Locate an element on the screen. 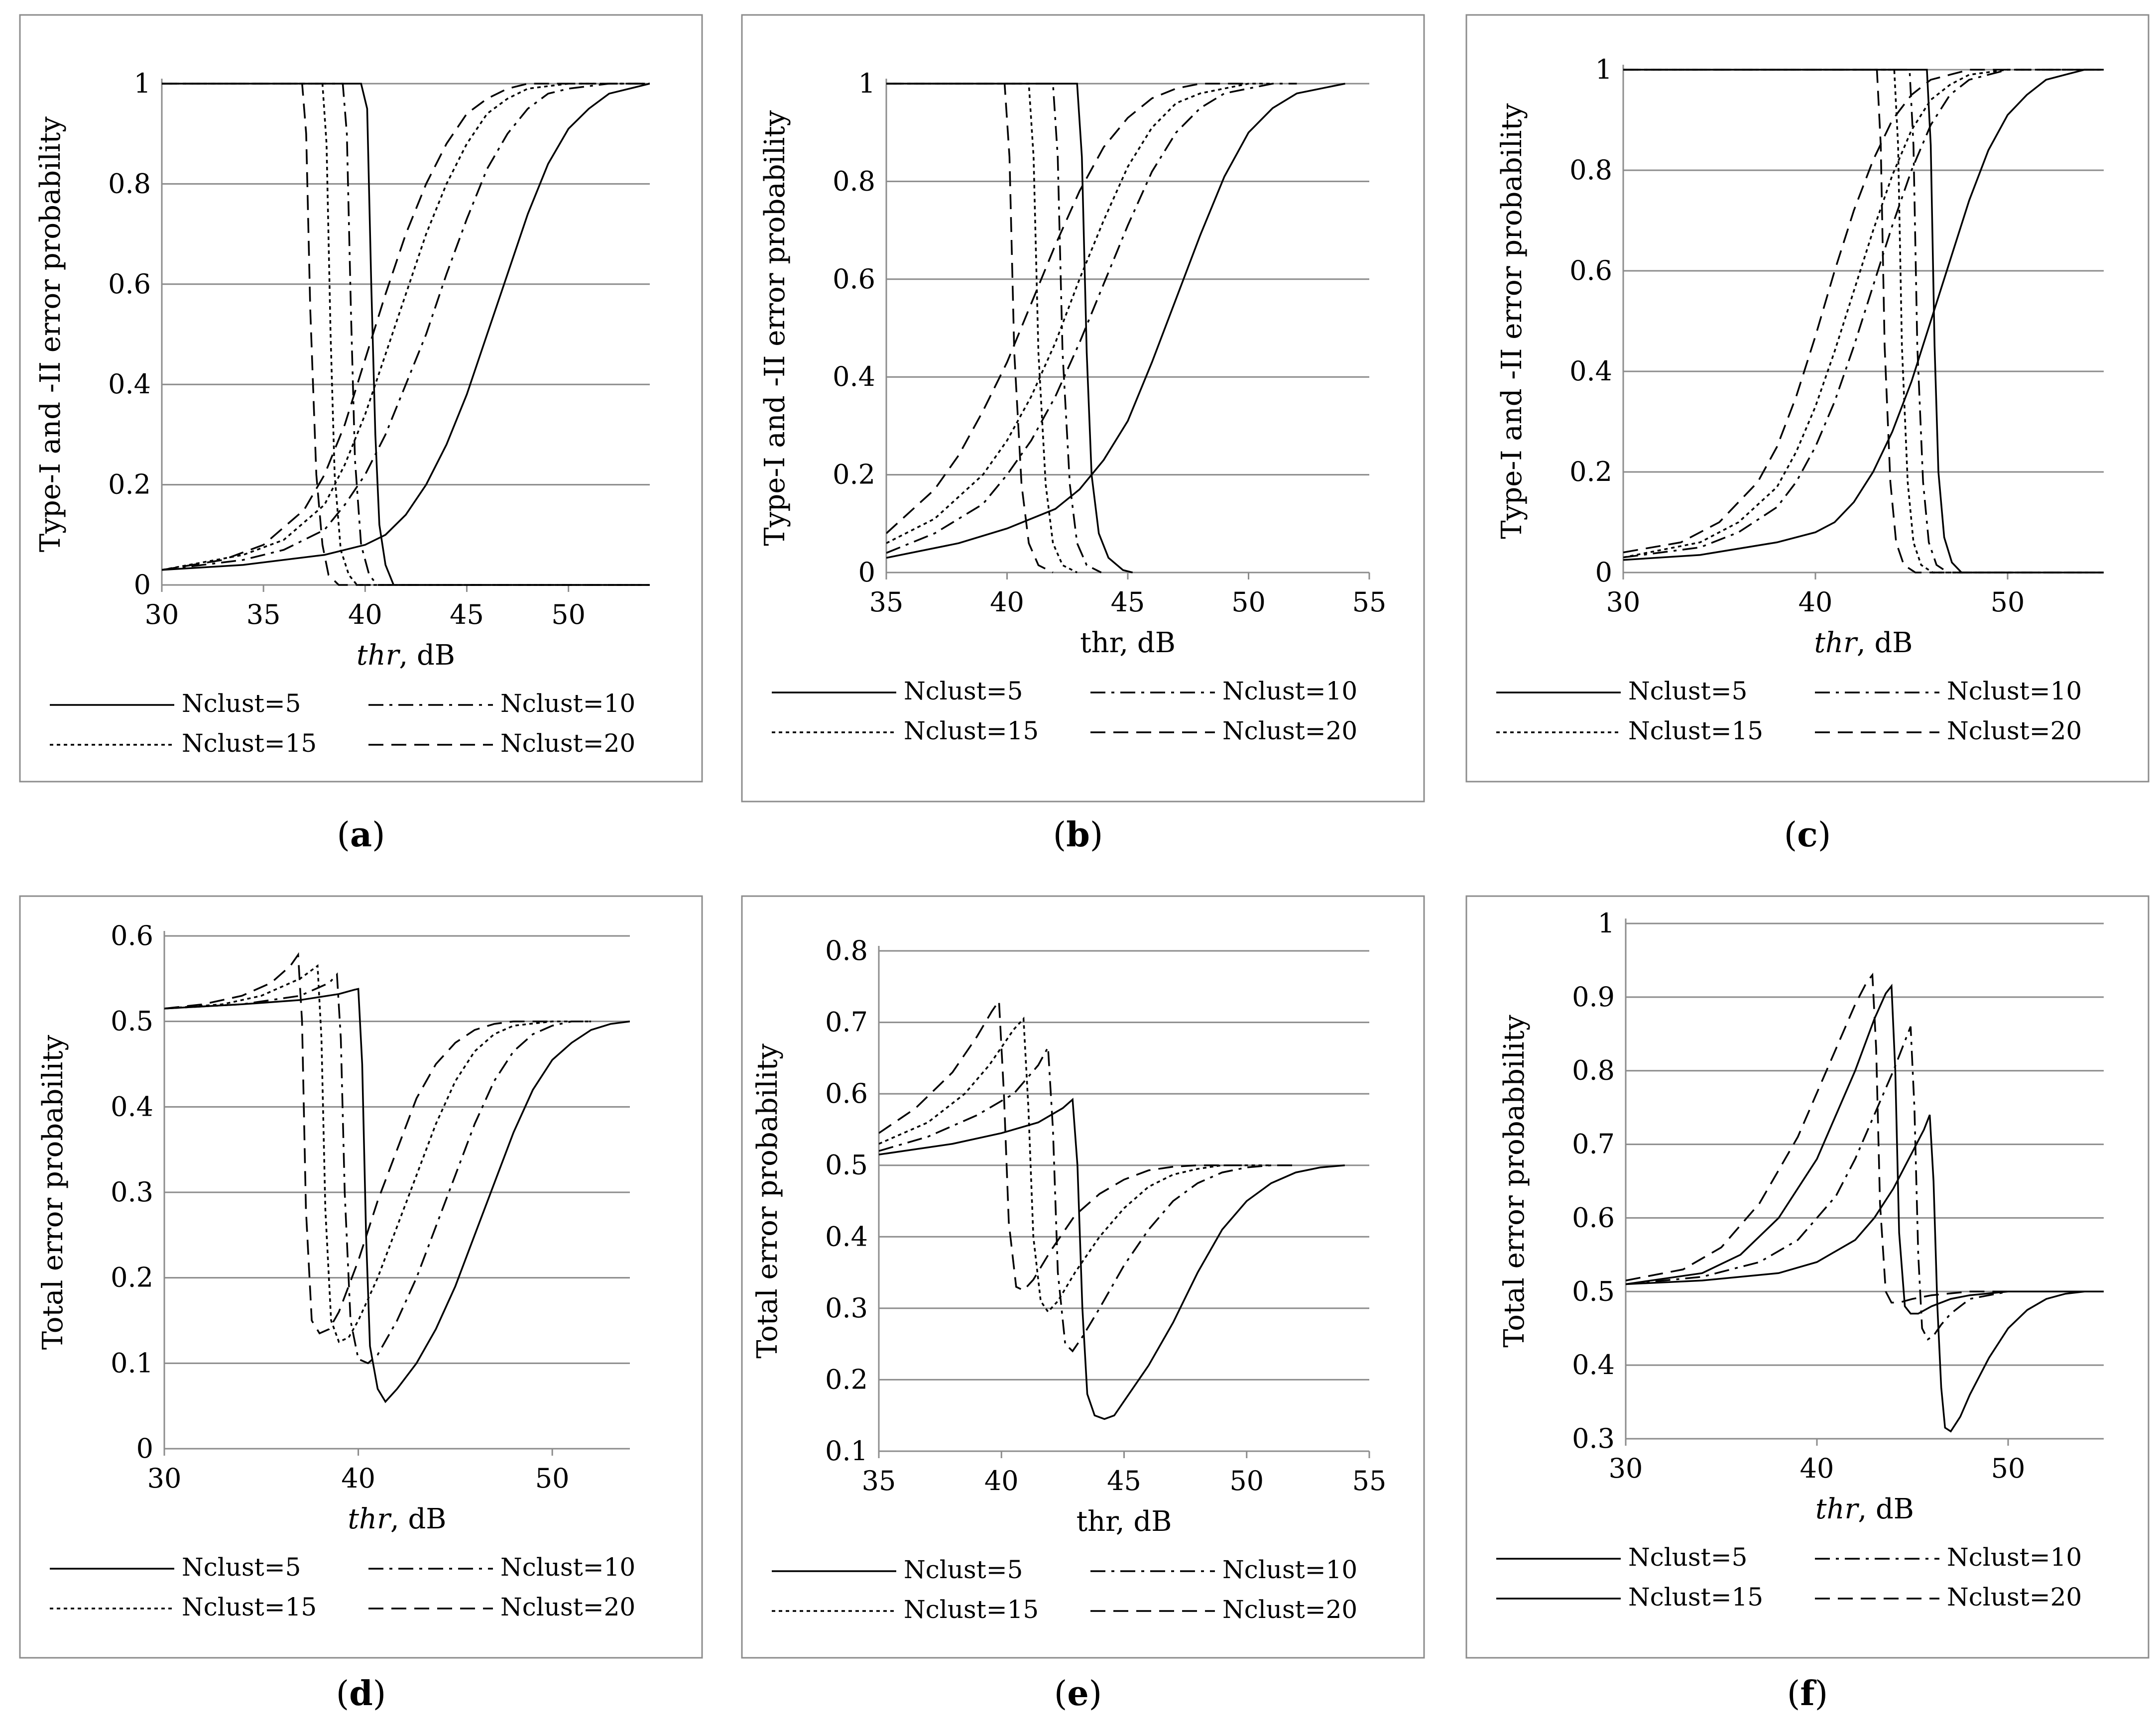  panel-caption: (a) is located at coordinates (361, 835).